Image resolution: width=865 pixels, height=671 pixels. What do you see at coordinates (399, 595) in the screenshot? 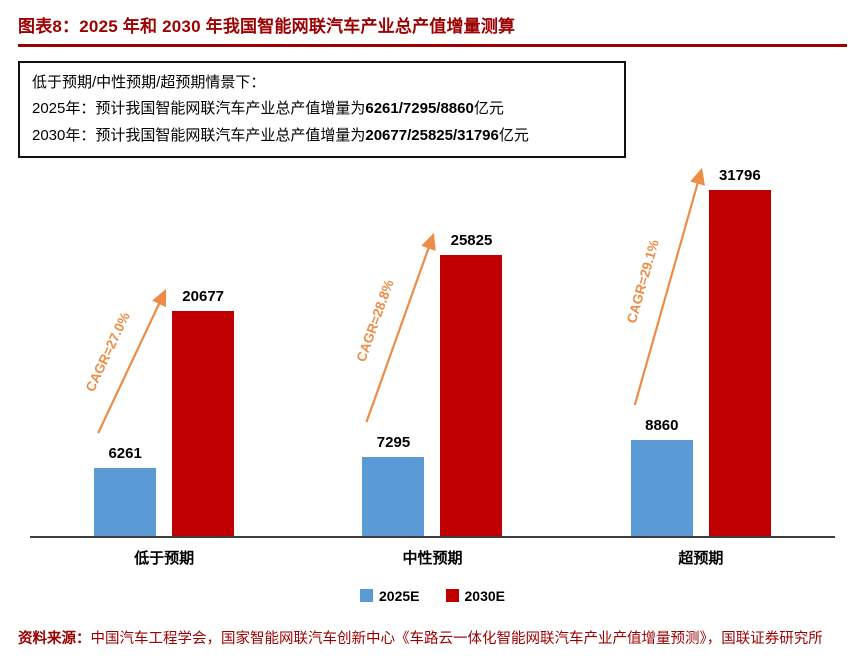
I see `legend-label: 2025E` at bounding box center [399, 595].